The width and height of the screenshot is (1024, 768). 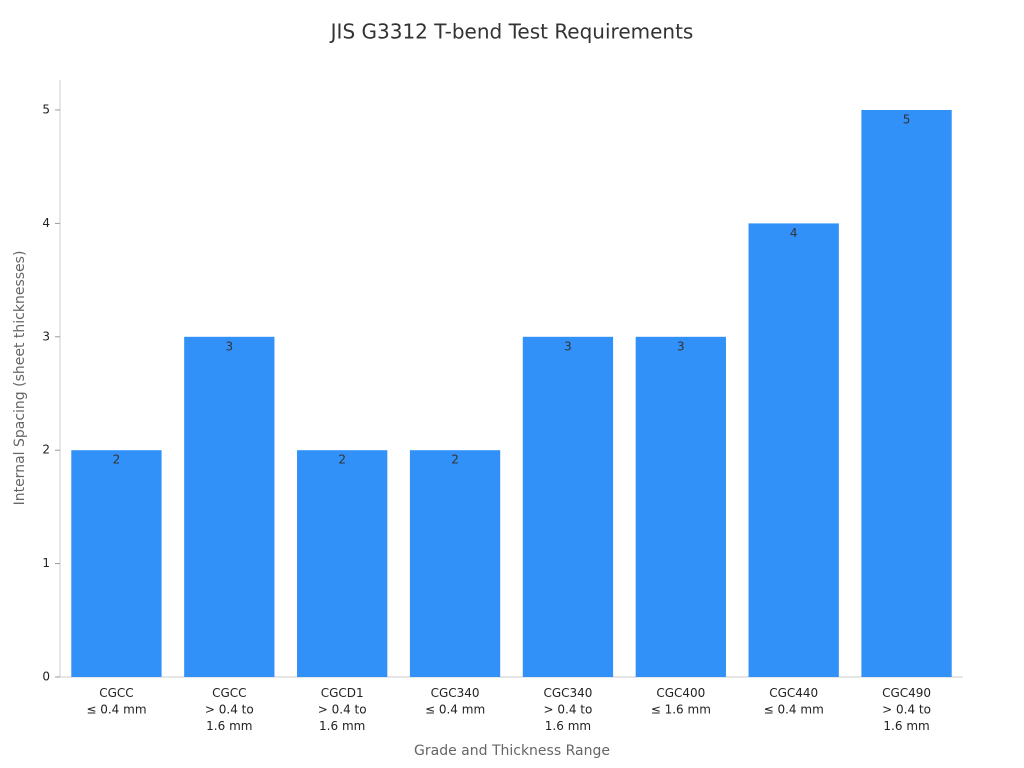 I want to click on x-axis-label: Grade and Thickness Range, so click(x=512, y=751).